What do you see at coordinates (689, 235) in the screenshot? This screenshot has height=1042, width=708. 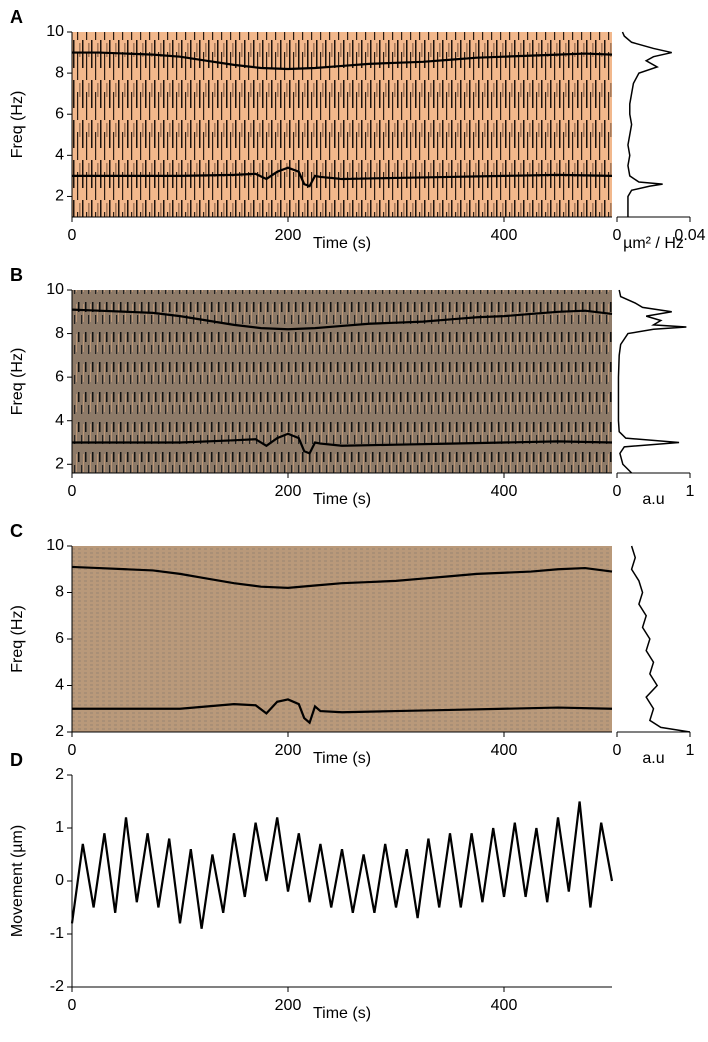 I see `profile-tick-label: 0.04` at bounding box center [689, 235].